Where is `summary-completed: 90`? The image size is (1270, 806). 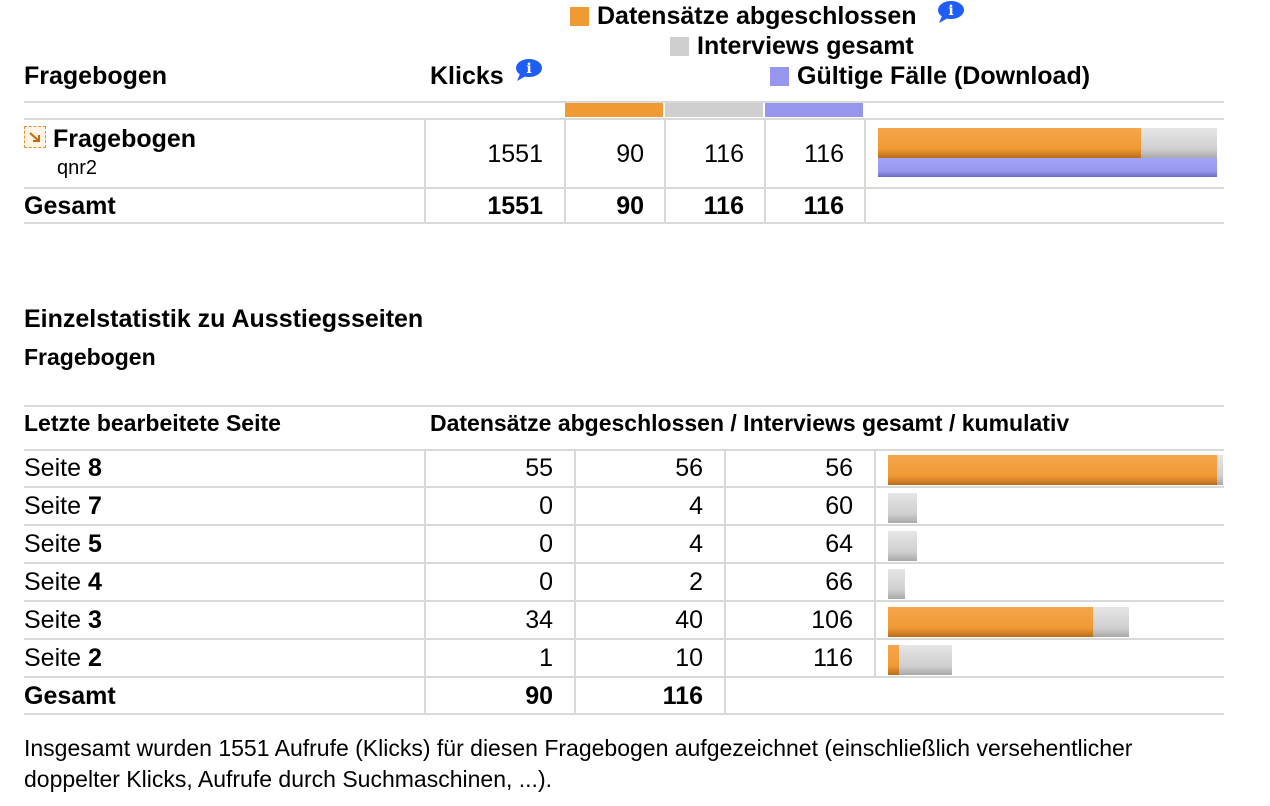 summary-completed: 90 is located at coordinates (630, 154).